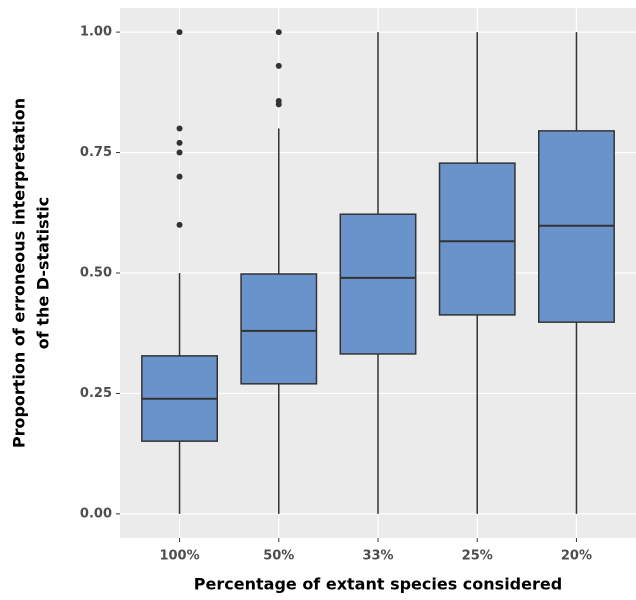 This screenshot has height=600, width=636. Describe the element at coordinates (96, 513) in the screenshot. I see `y-tick-label: 0.00` at that location.